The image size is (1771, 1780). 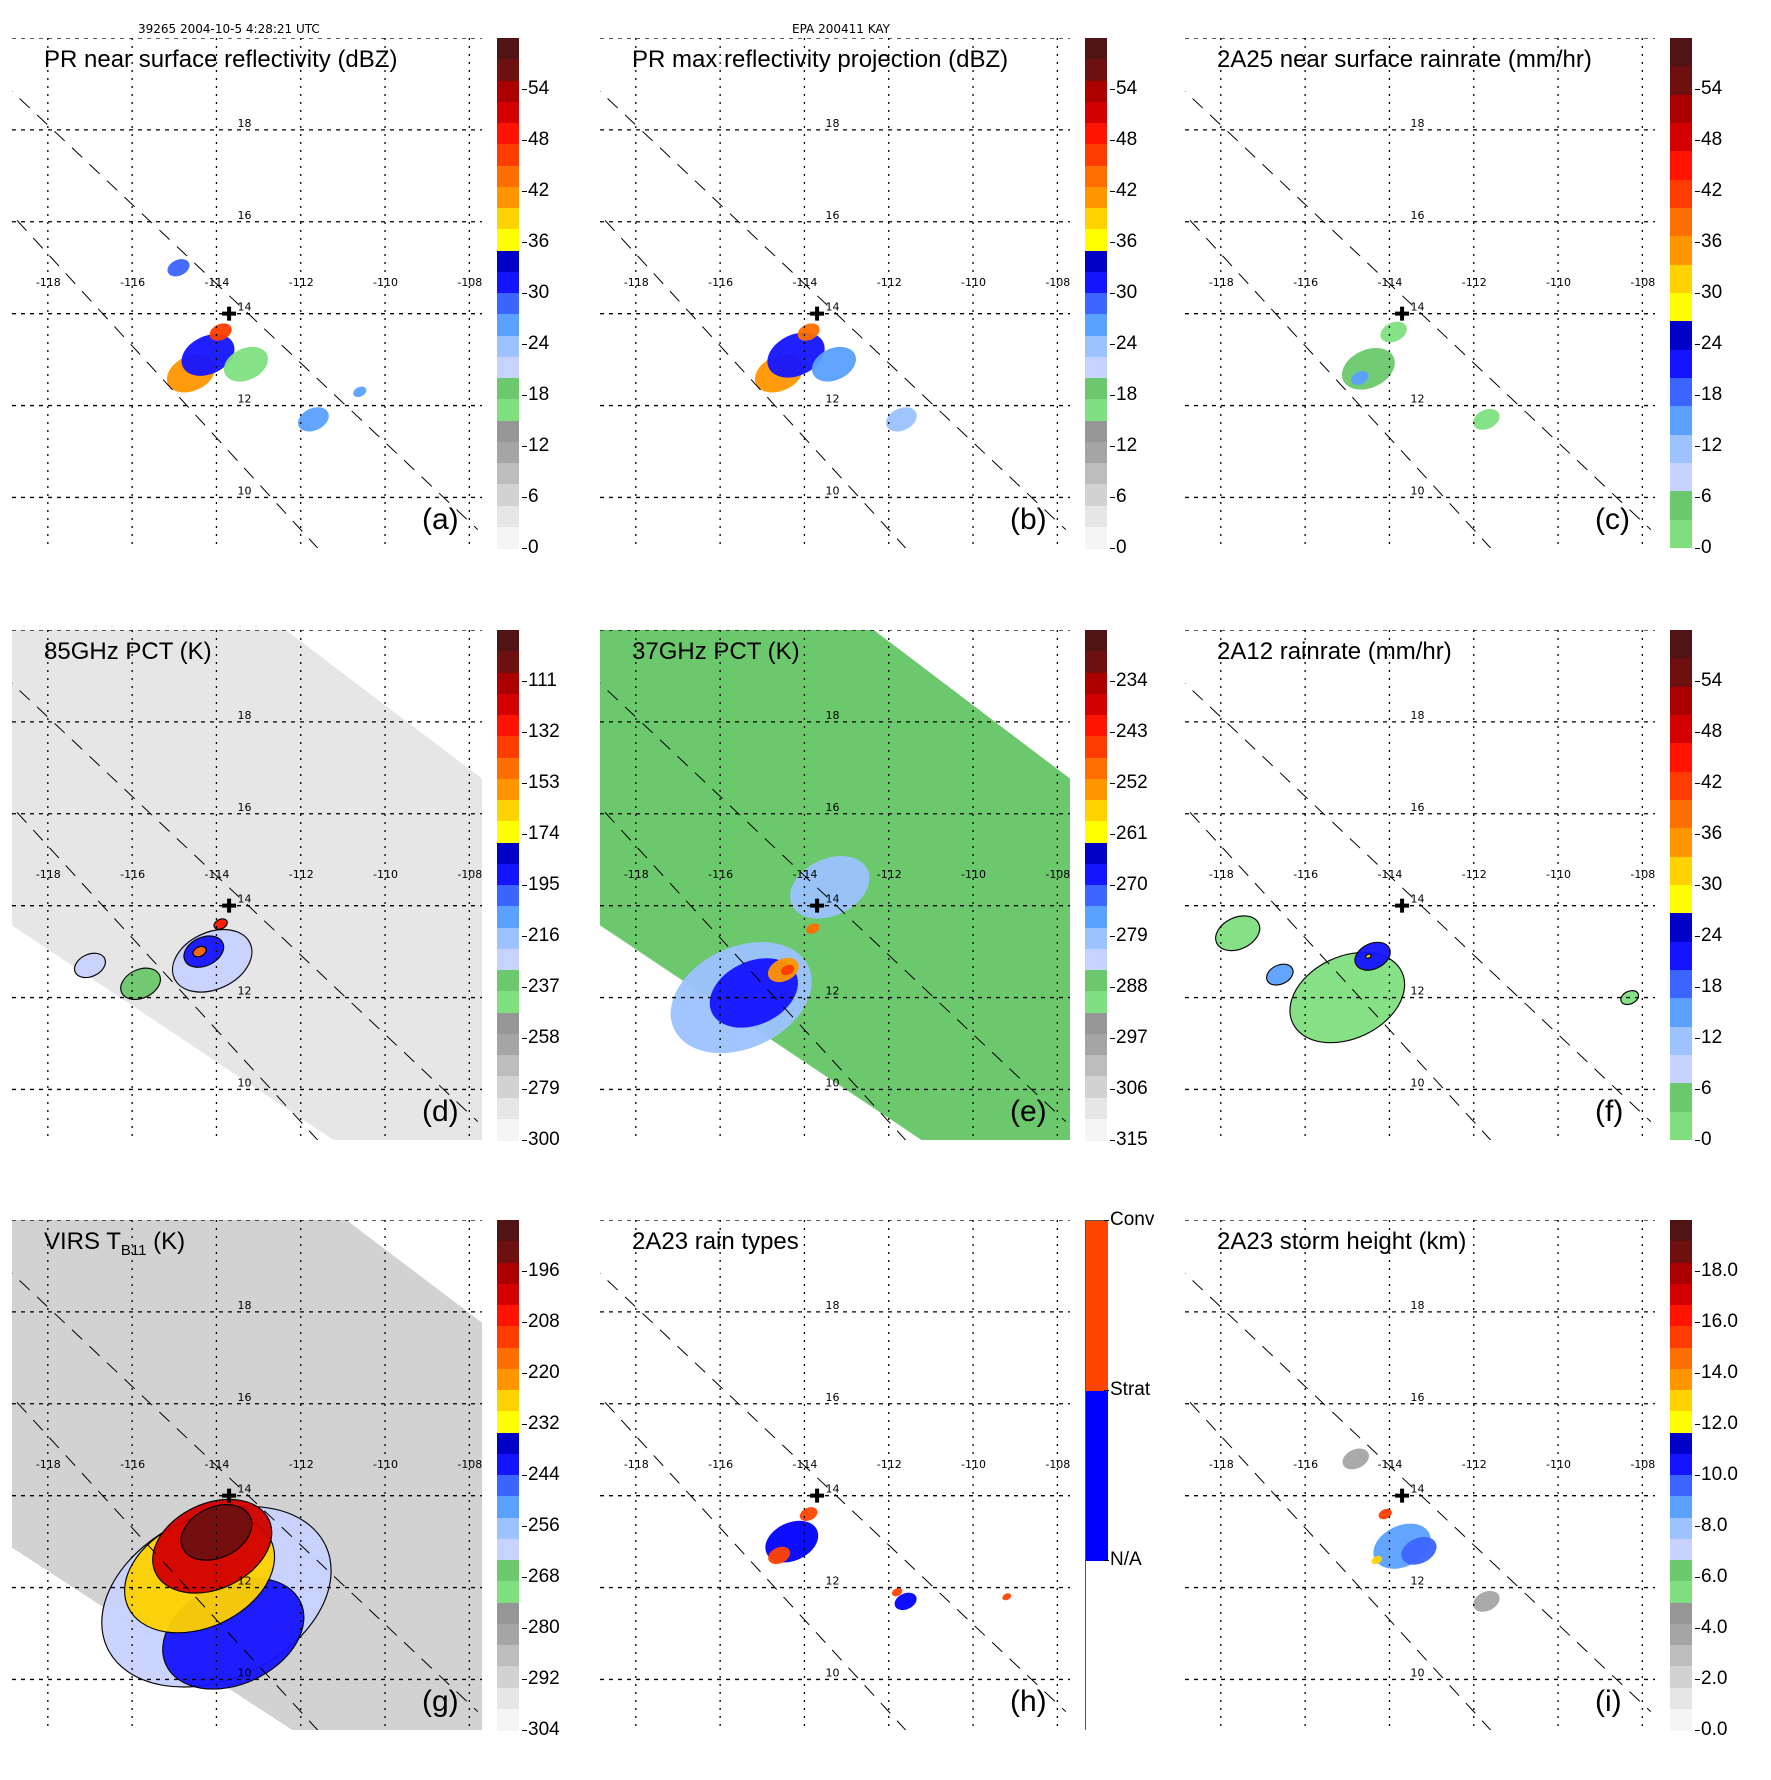 What do you see at coordinates (1612, 519) in the screenshot?
I see `panel-letter: (c)` at bounding box center [1612, 519].